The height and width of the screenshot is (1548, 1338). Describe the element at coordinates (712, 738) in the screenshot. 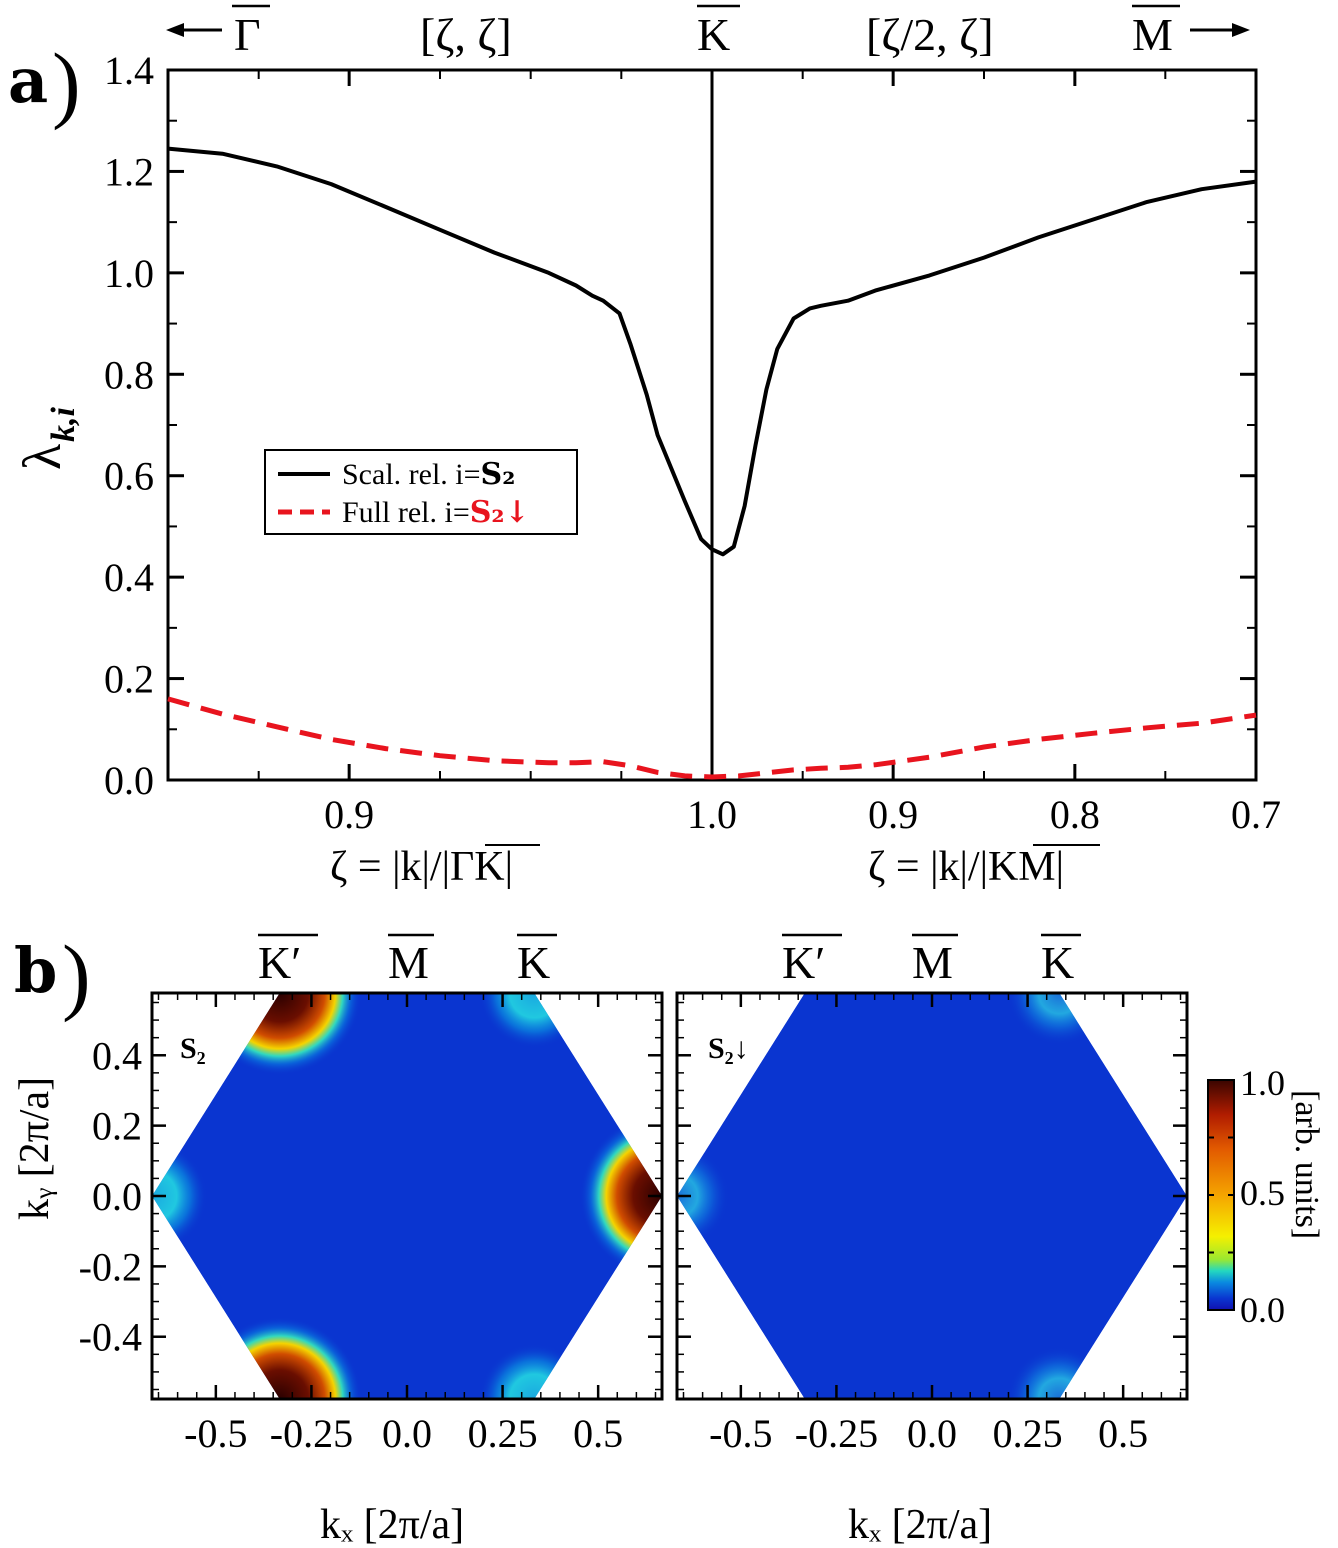

I see `series-full-relativistic` at that location.